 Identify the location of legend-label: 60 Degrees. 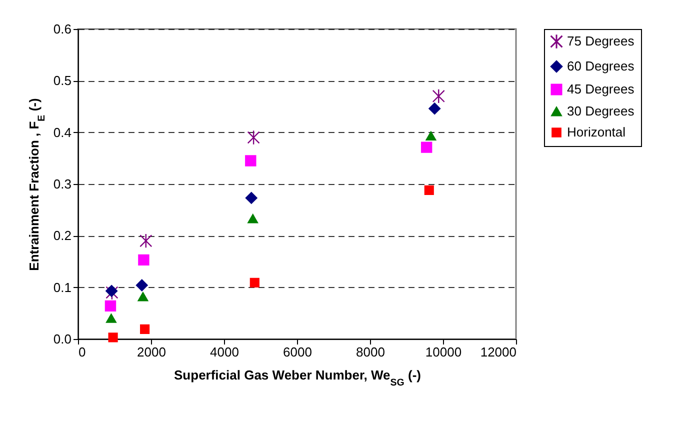
(601, 66).